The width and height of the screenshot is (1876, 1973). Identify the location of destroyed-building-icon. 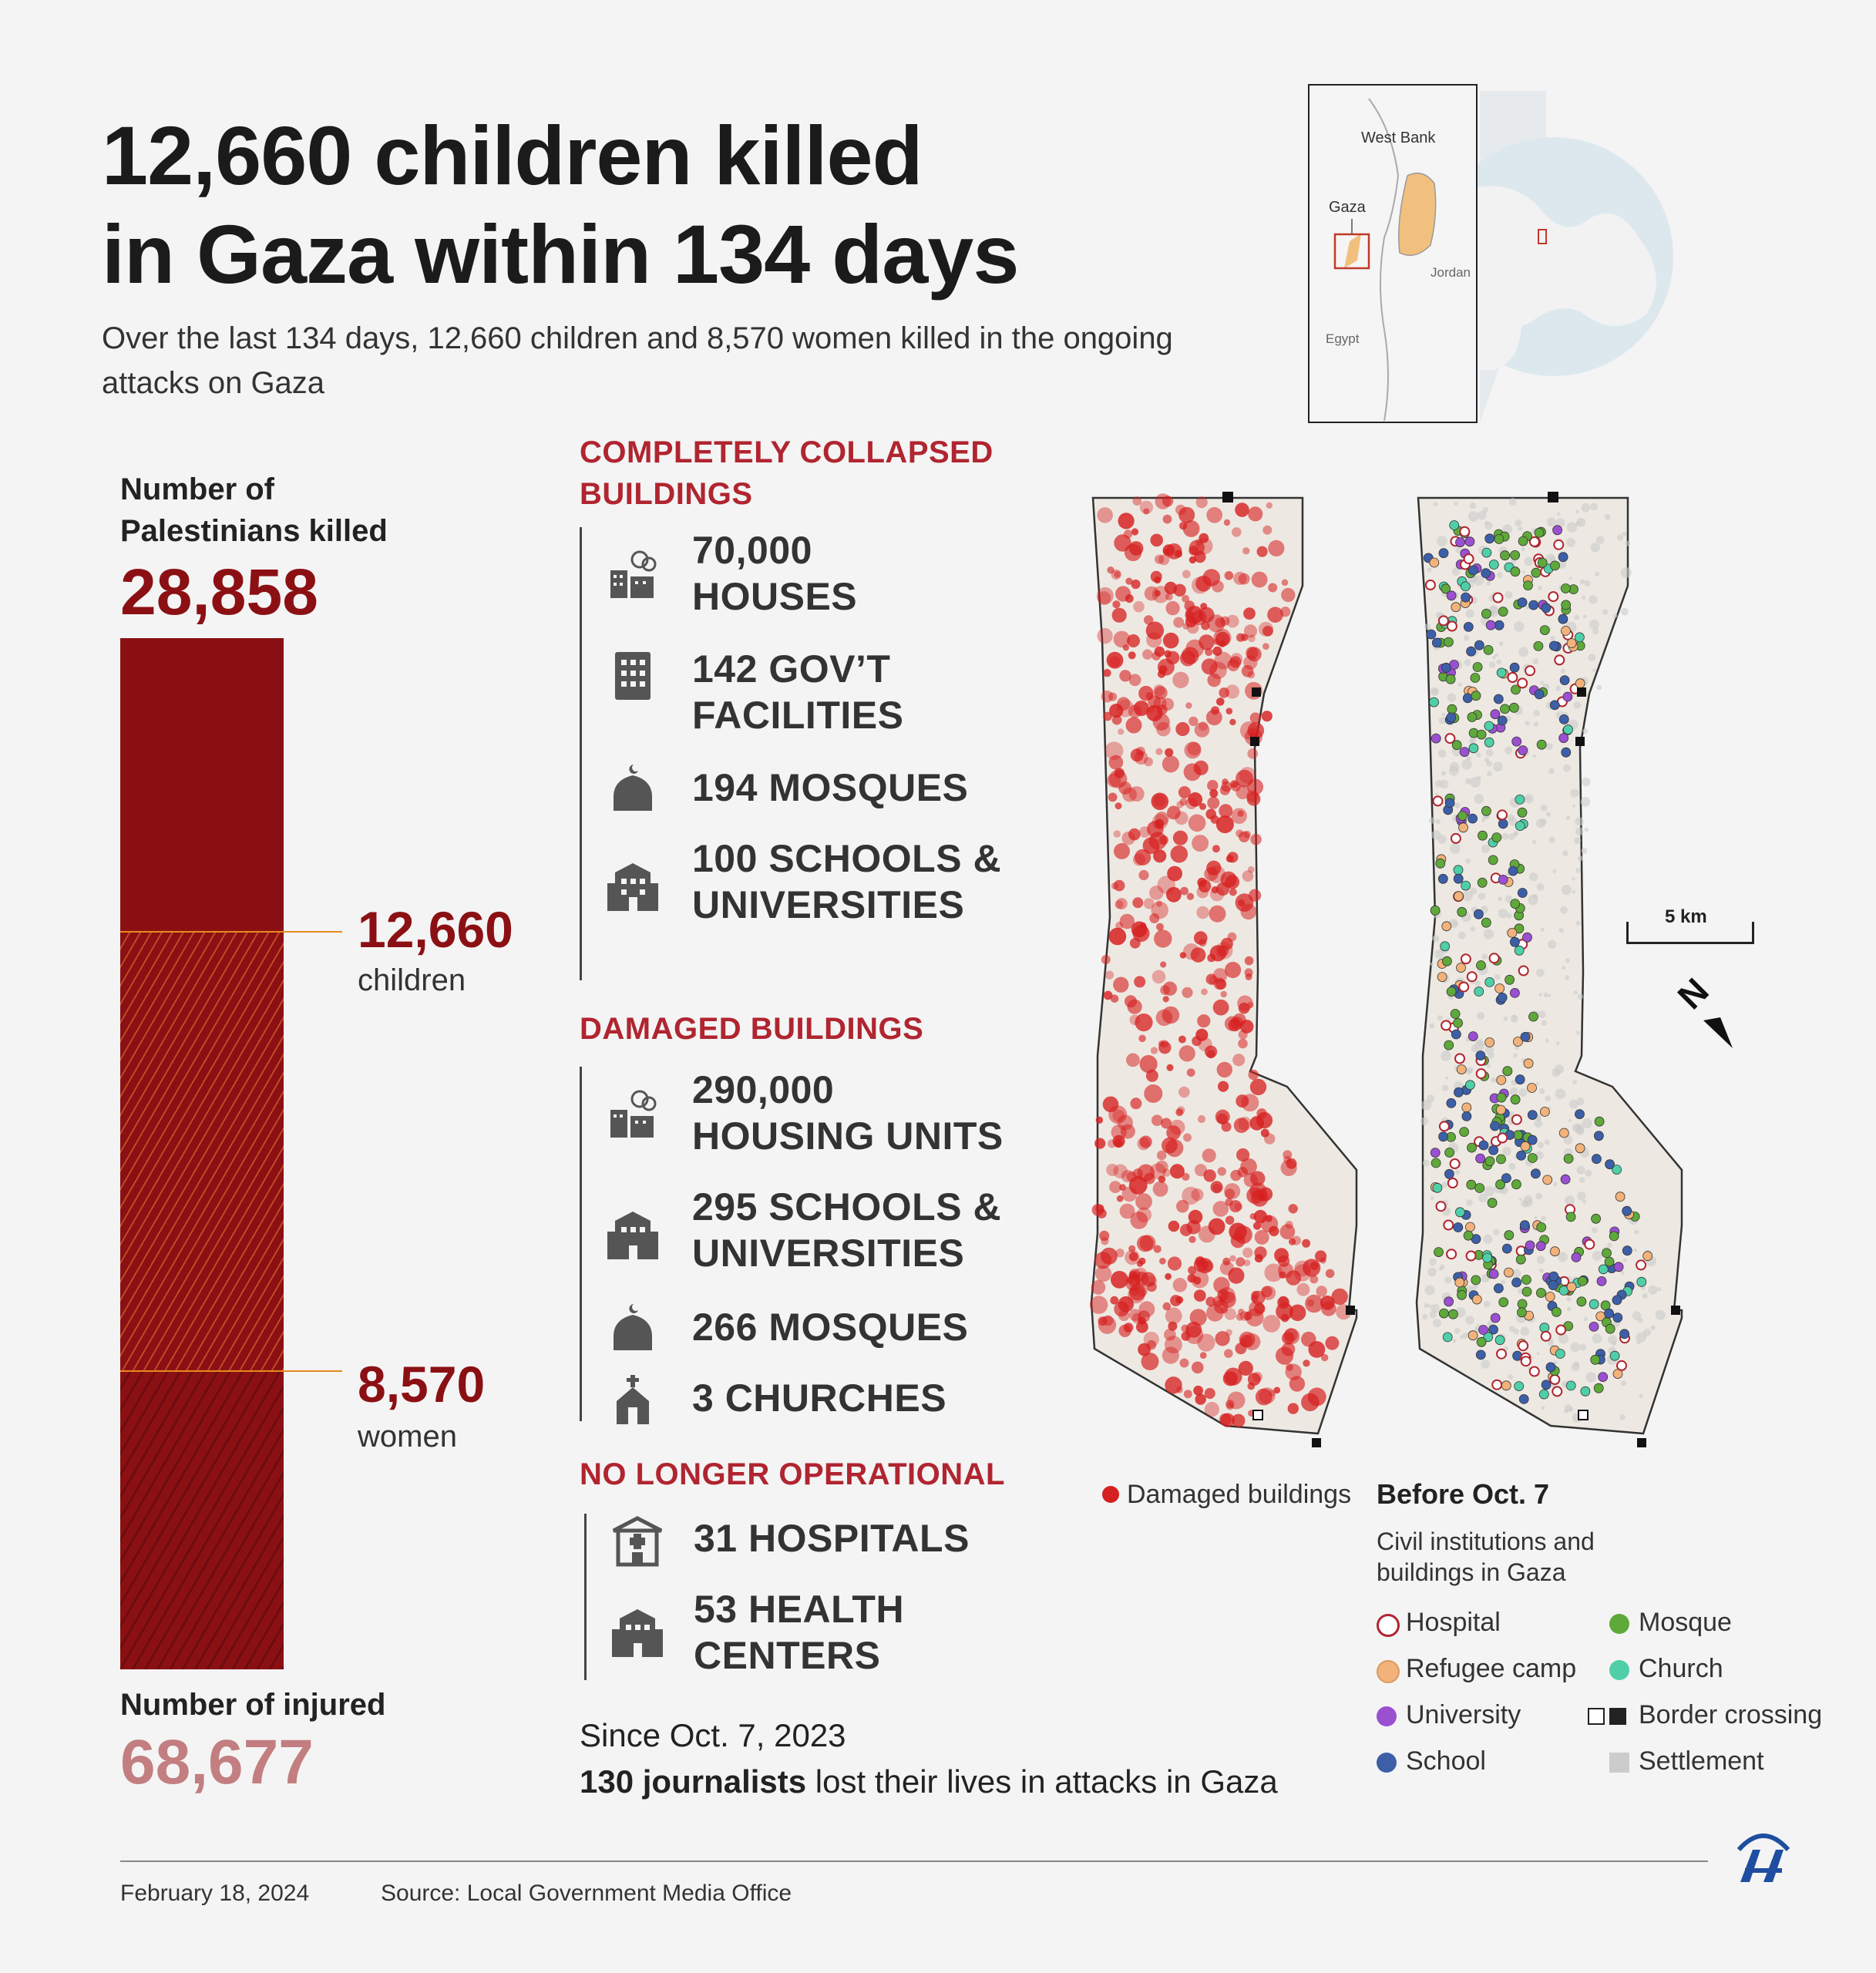
(633, 574).